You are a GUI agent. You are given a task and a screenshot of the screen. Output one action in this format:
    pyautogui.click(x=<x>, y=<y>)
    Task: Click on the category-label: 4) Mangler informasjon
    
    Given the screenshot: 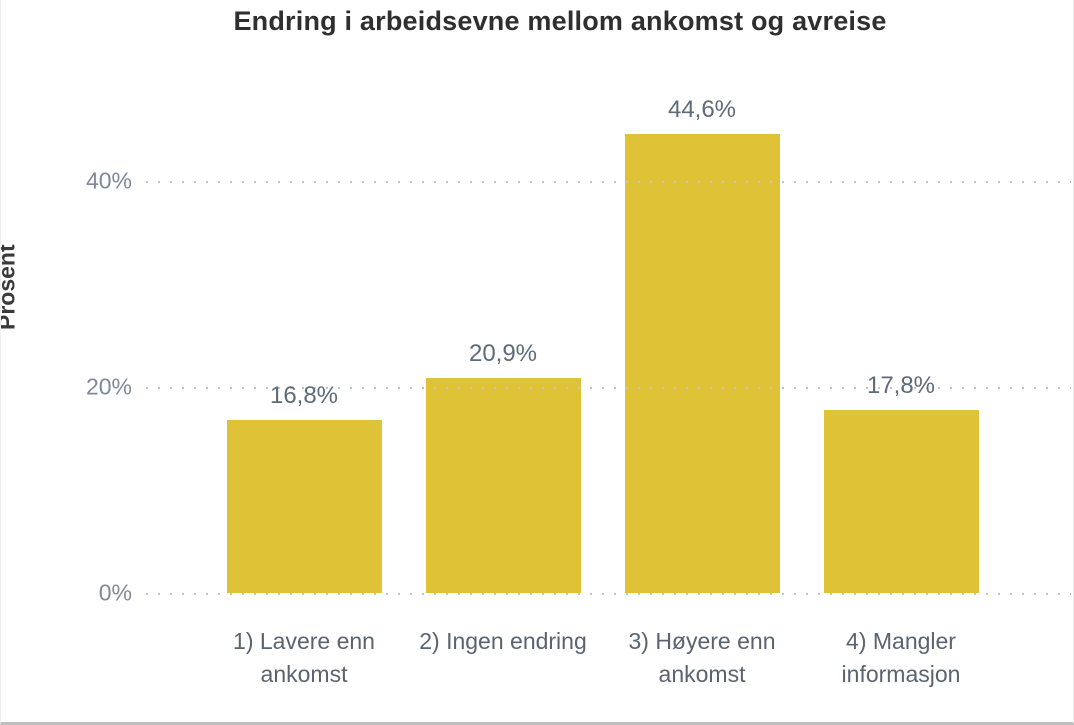 What is the action you would take?
    pyautogui.click(x=901, y=657)
    